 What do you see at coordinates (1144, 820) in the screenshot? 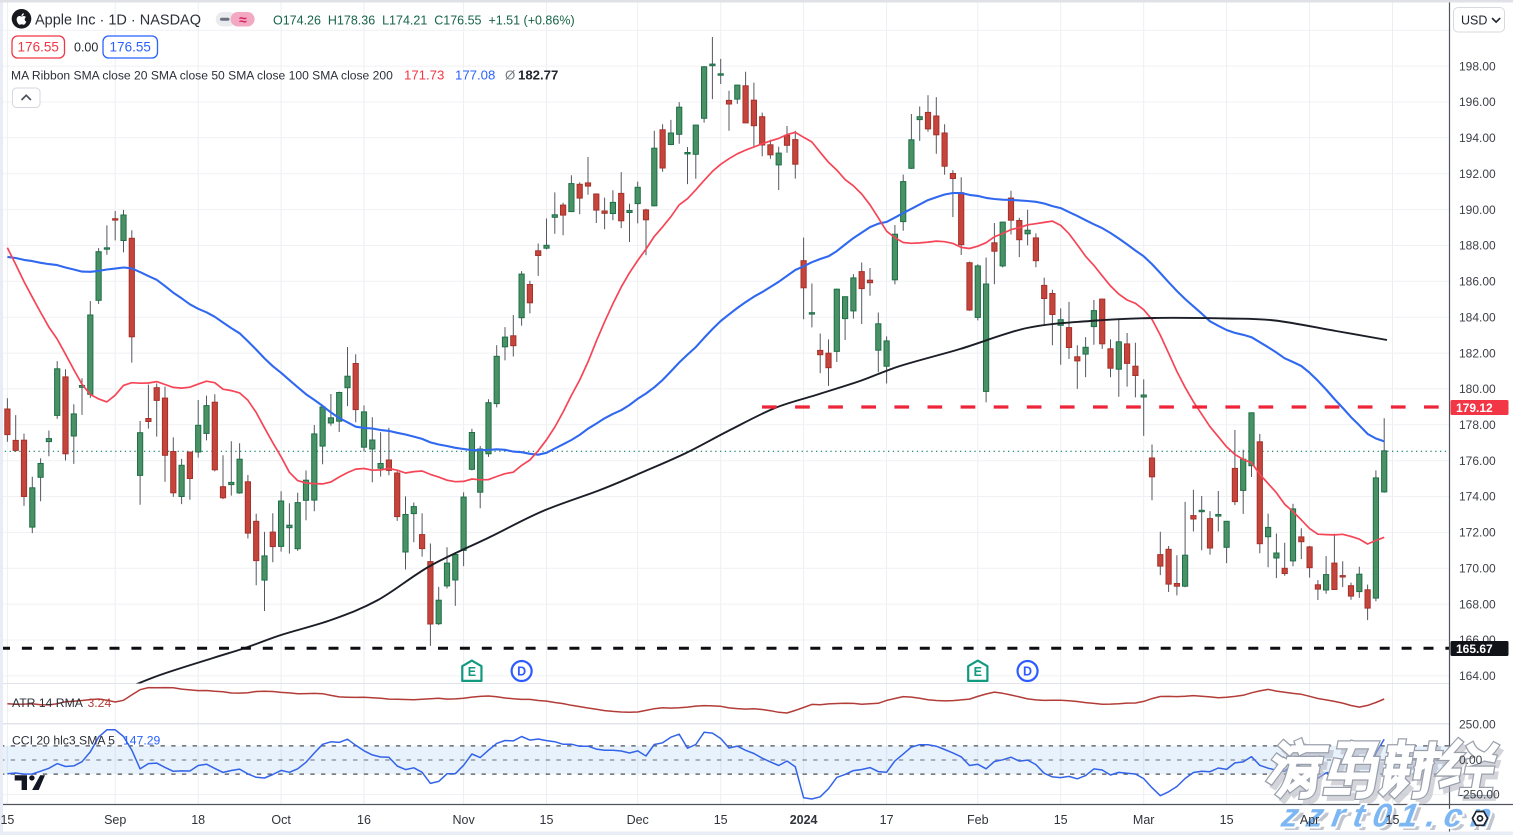
I see `svg-text: Mar` at bounding box center [1144, 820].